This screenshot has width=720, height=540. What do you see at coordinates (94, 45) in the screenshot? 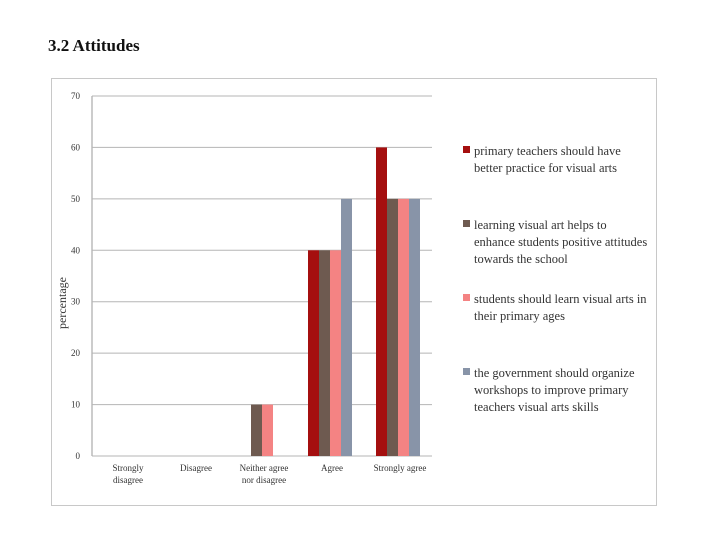
I see `page-title: 3.2 Attitudes` at bounding box center [94, 45].